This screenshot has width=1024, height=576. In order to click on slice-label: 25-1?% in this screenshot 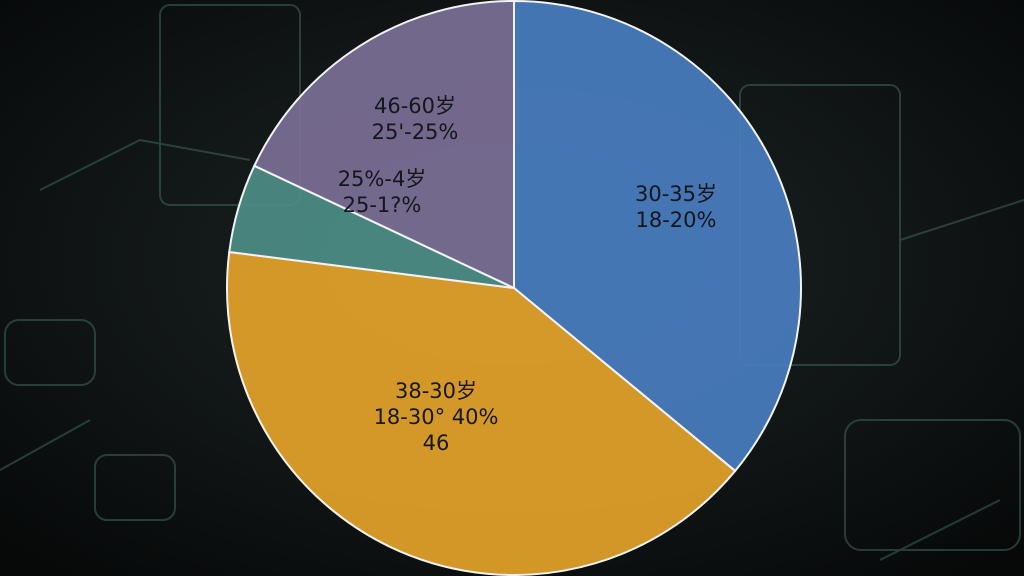, I will do `click(382, 205)`.